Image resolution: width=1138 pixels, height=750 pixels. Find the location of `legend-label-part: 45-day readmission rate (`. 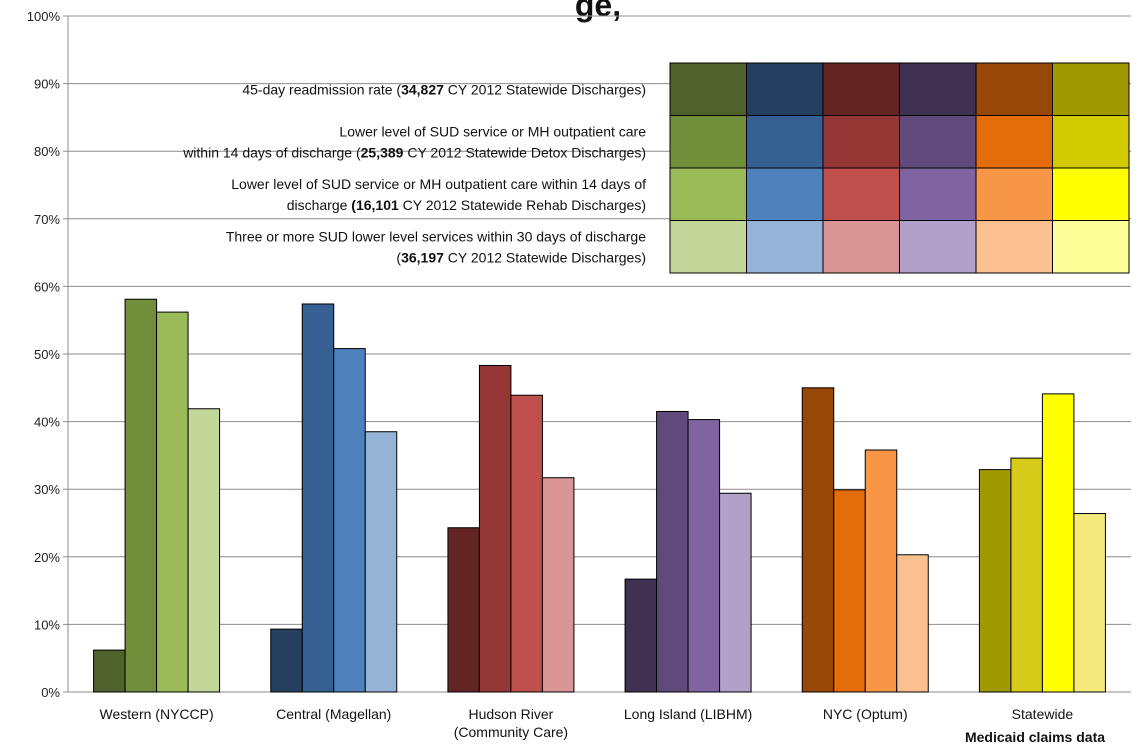

legend-label-part: 45-day readmission rate ( is located at coordinates (321, 89).